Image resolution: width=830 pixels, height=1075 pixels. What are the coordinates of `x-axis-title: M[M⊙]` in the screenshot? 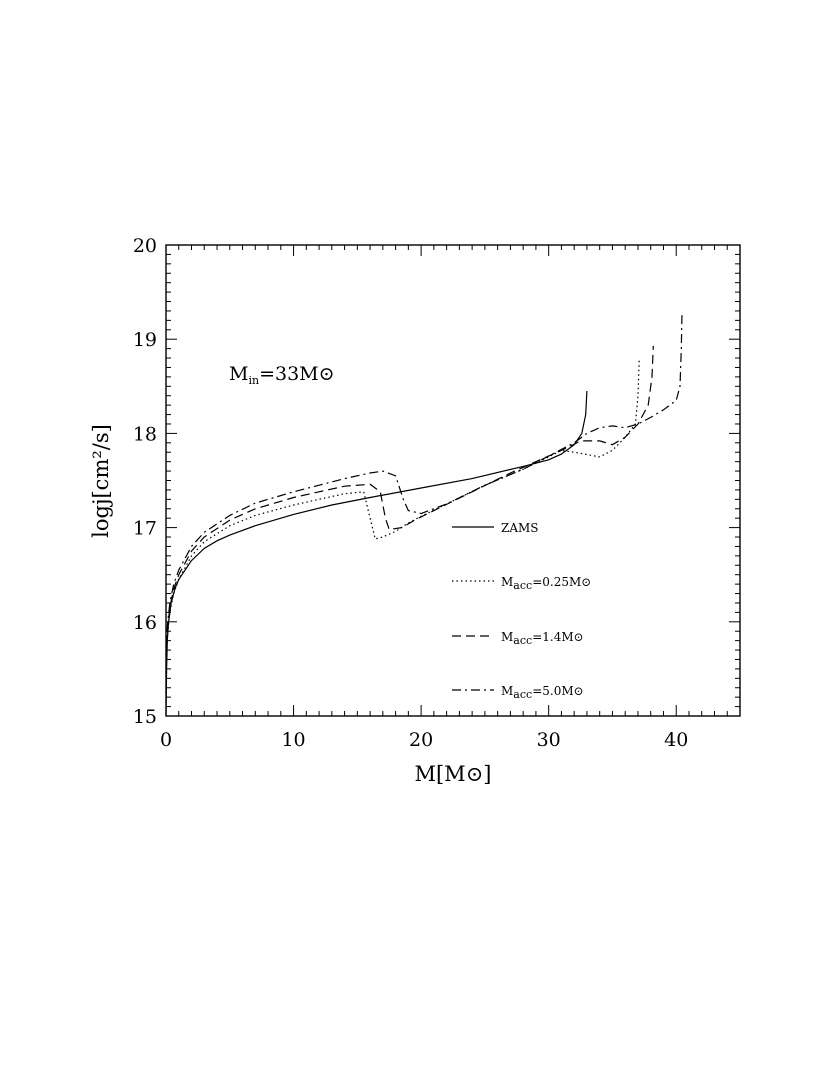 It's located at (452, 774).